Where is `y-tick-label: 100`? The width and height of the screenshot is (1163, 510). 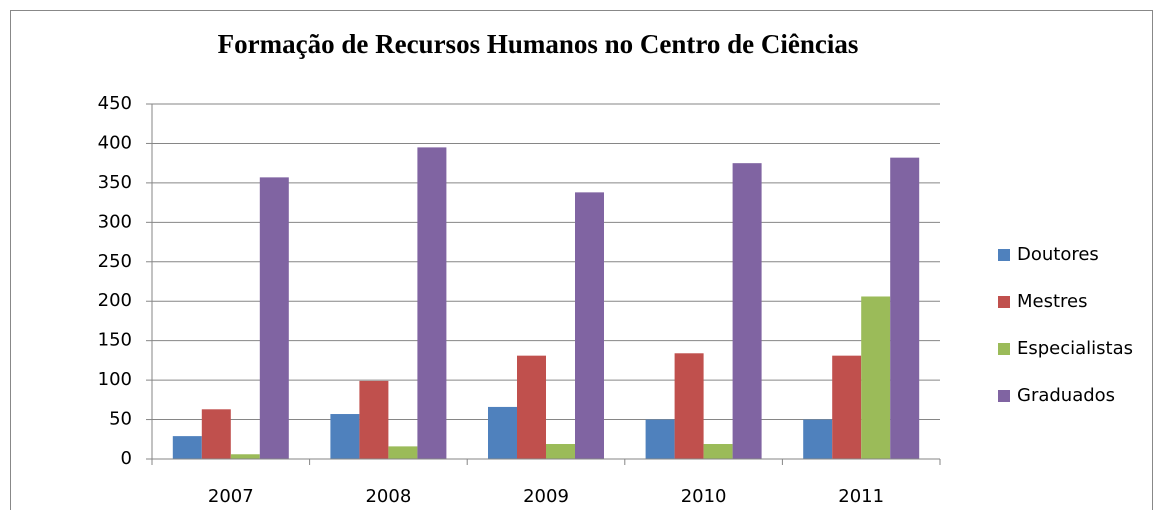
y-tick-label: 100 is located at coordinates (115, 379).